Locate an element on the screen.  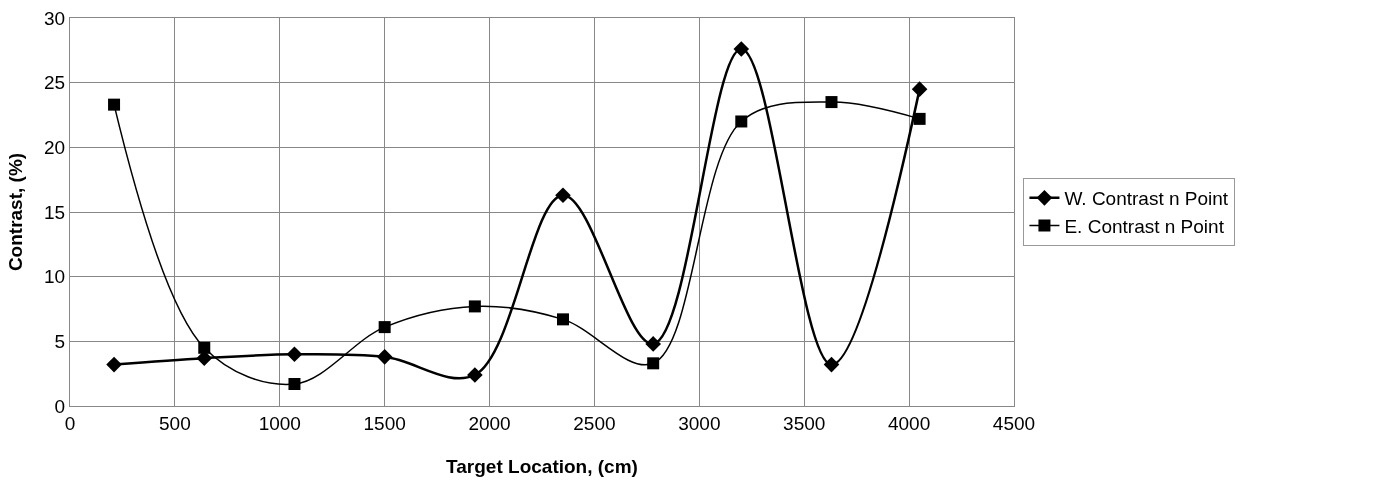
x-tick-label: 3000 is located at coordinates (699, 423).